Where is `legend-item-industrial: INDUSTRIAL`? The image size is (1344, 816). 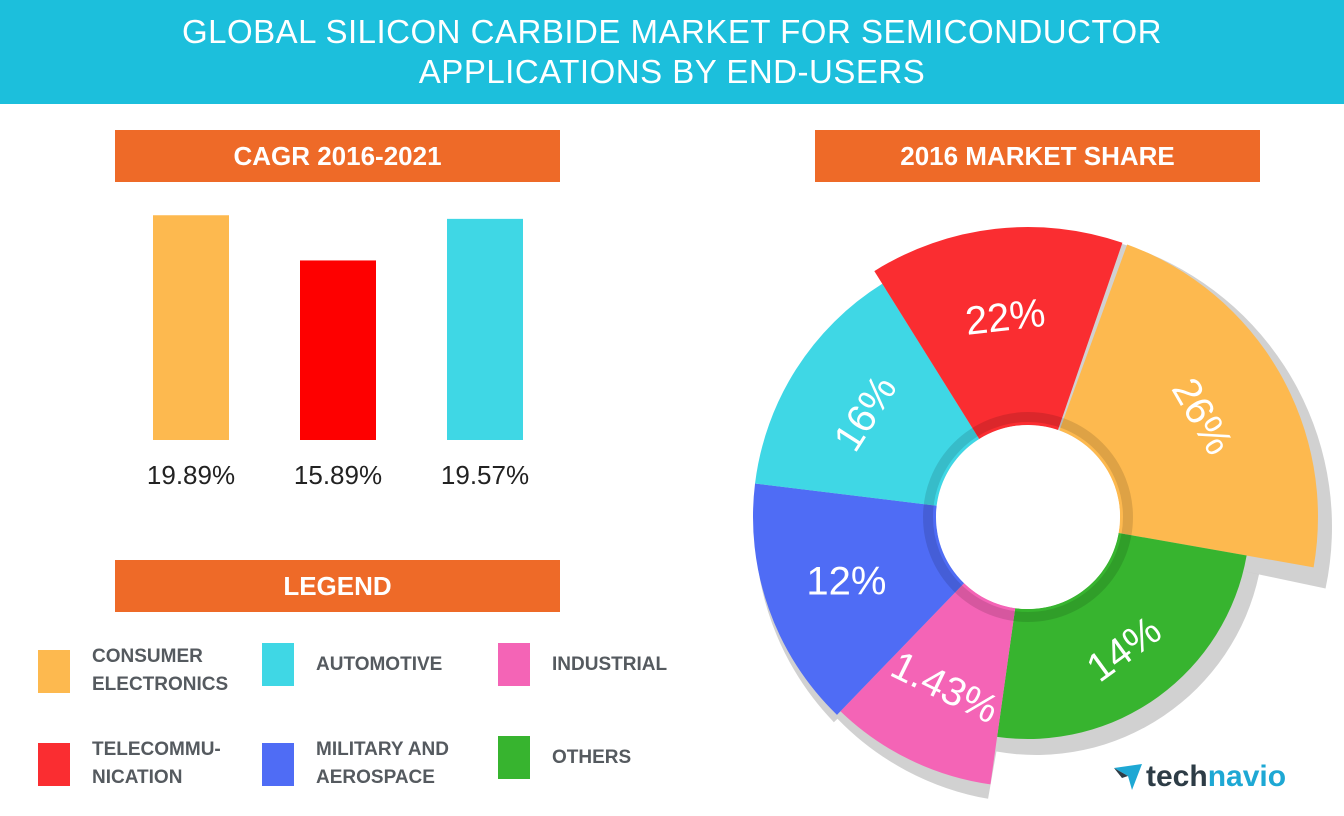
legend-item-industrial: INDUSTRIAL is located at coordinates (582, 664).